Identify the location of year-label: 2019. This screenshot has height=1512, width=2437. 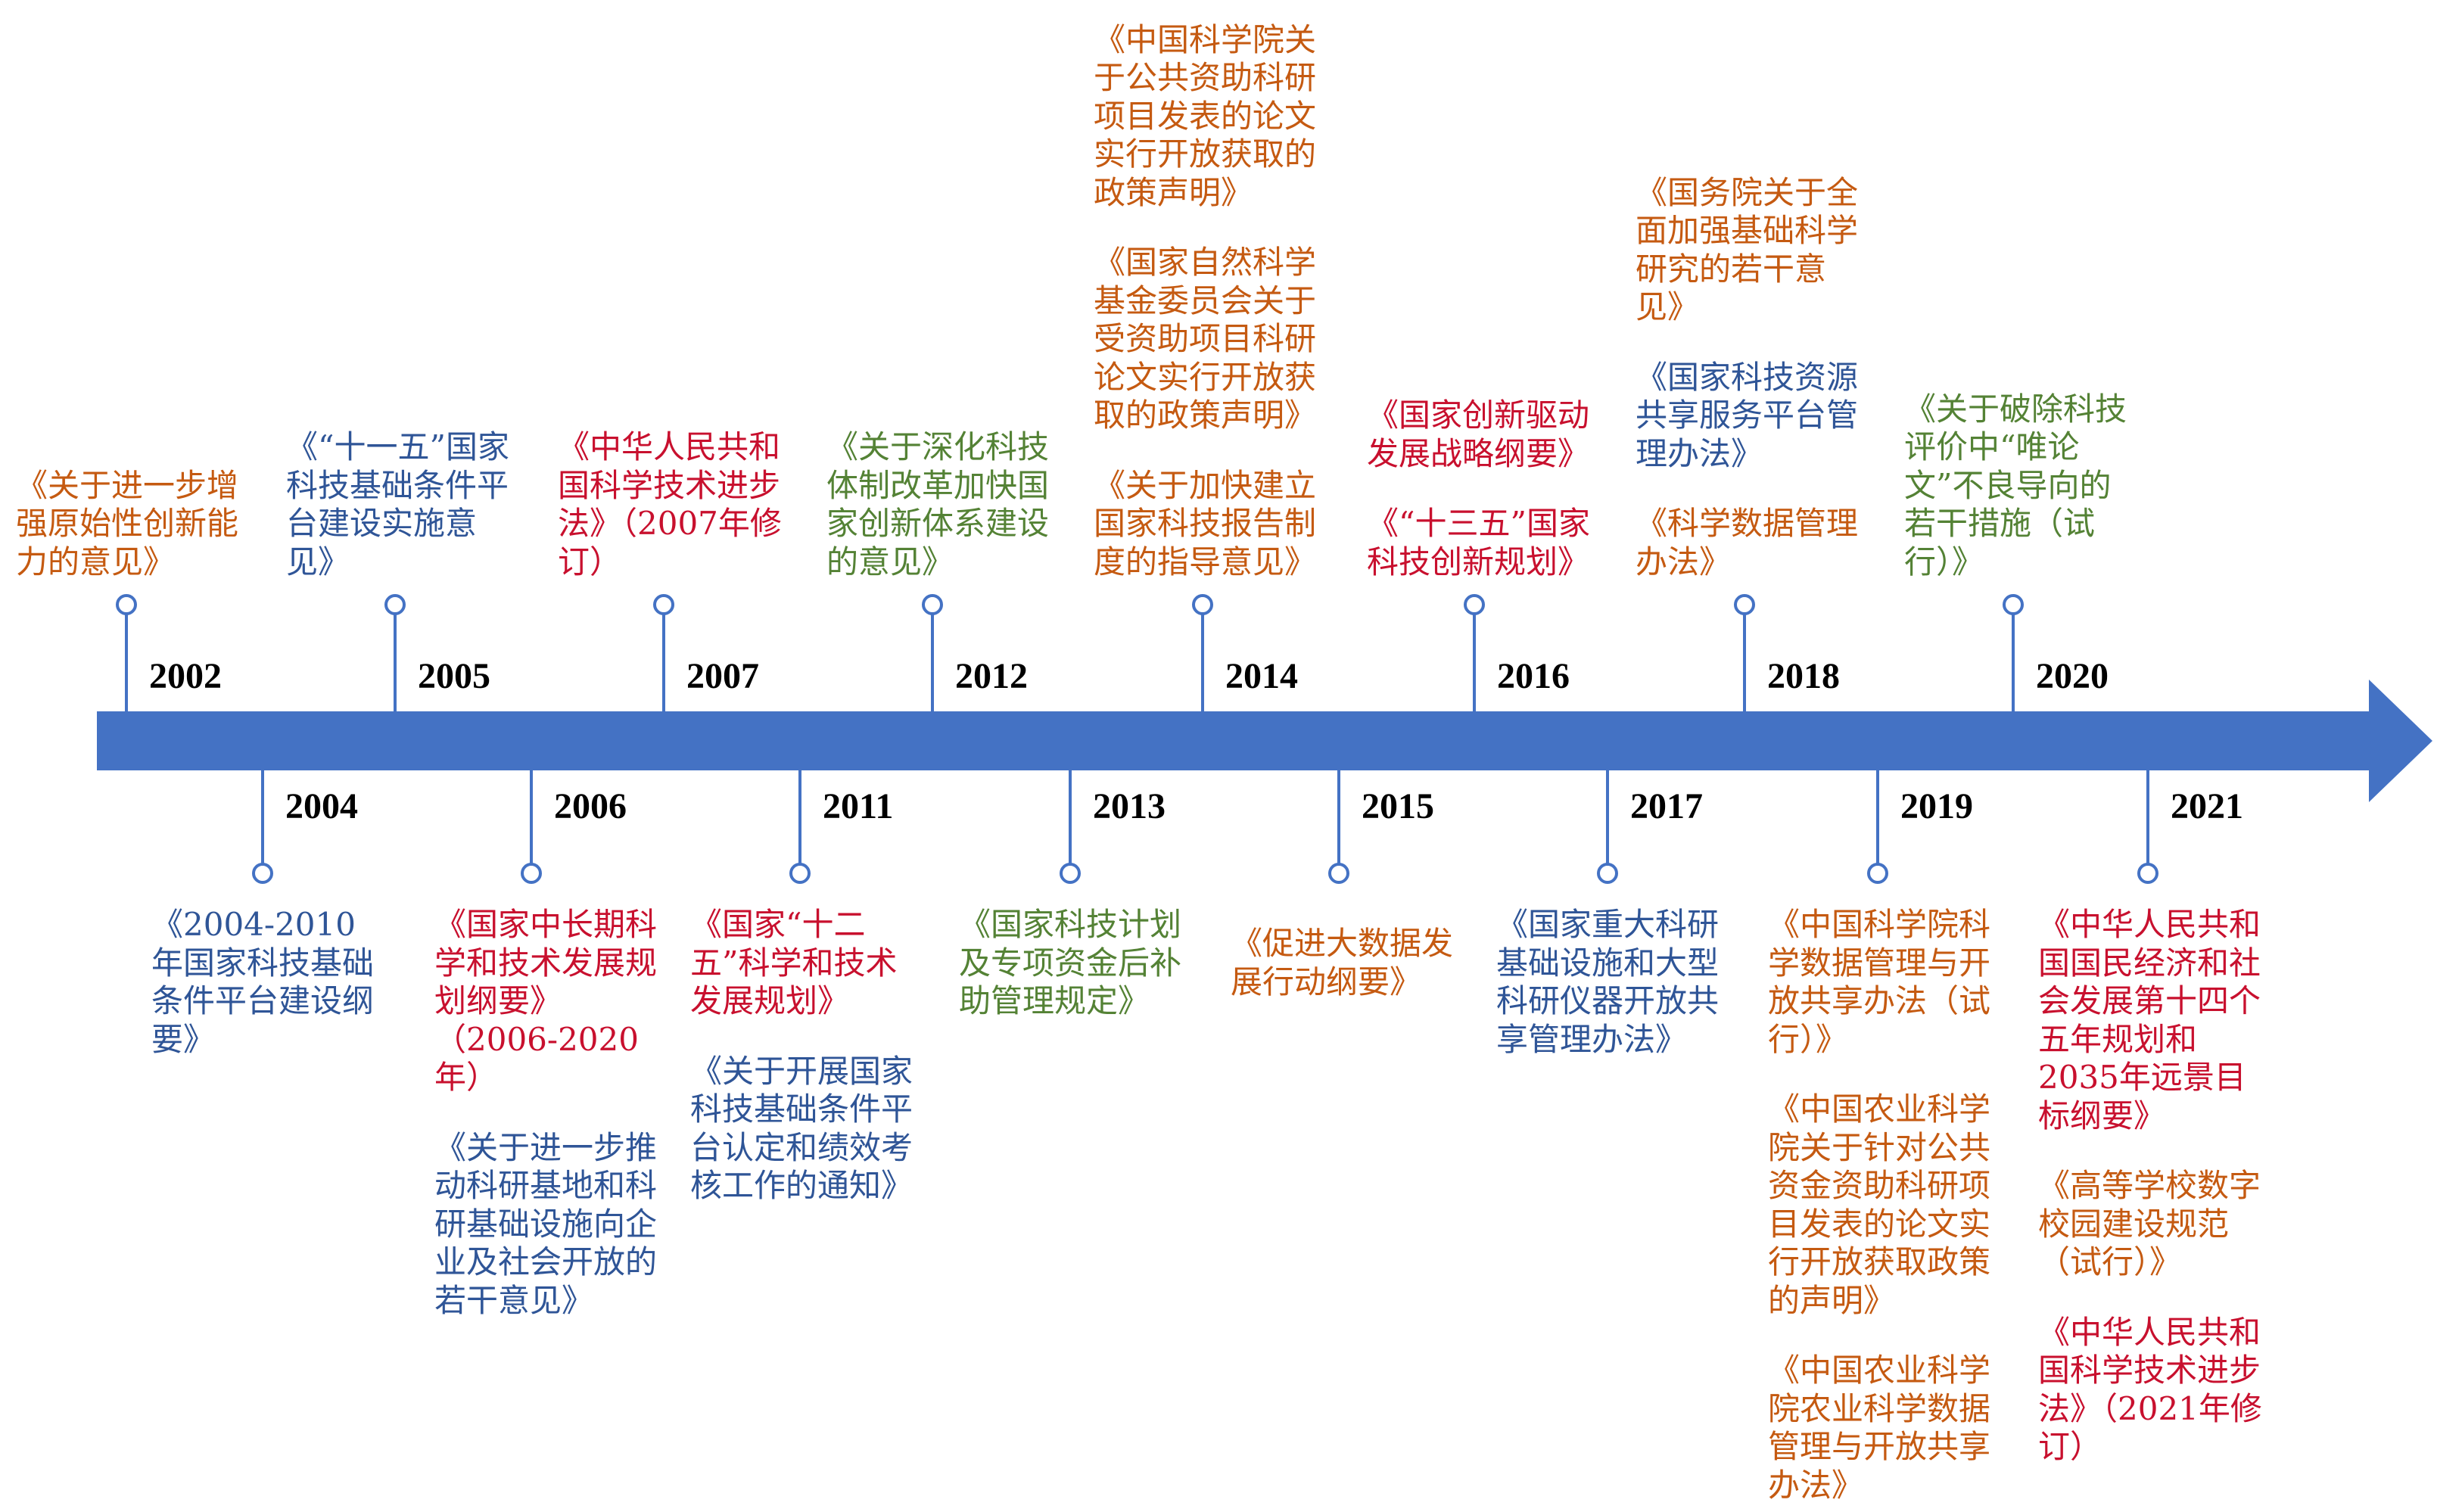
(1937, 806).